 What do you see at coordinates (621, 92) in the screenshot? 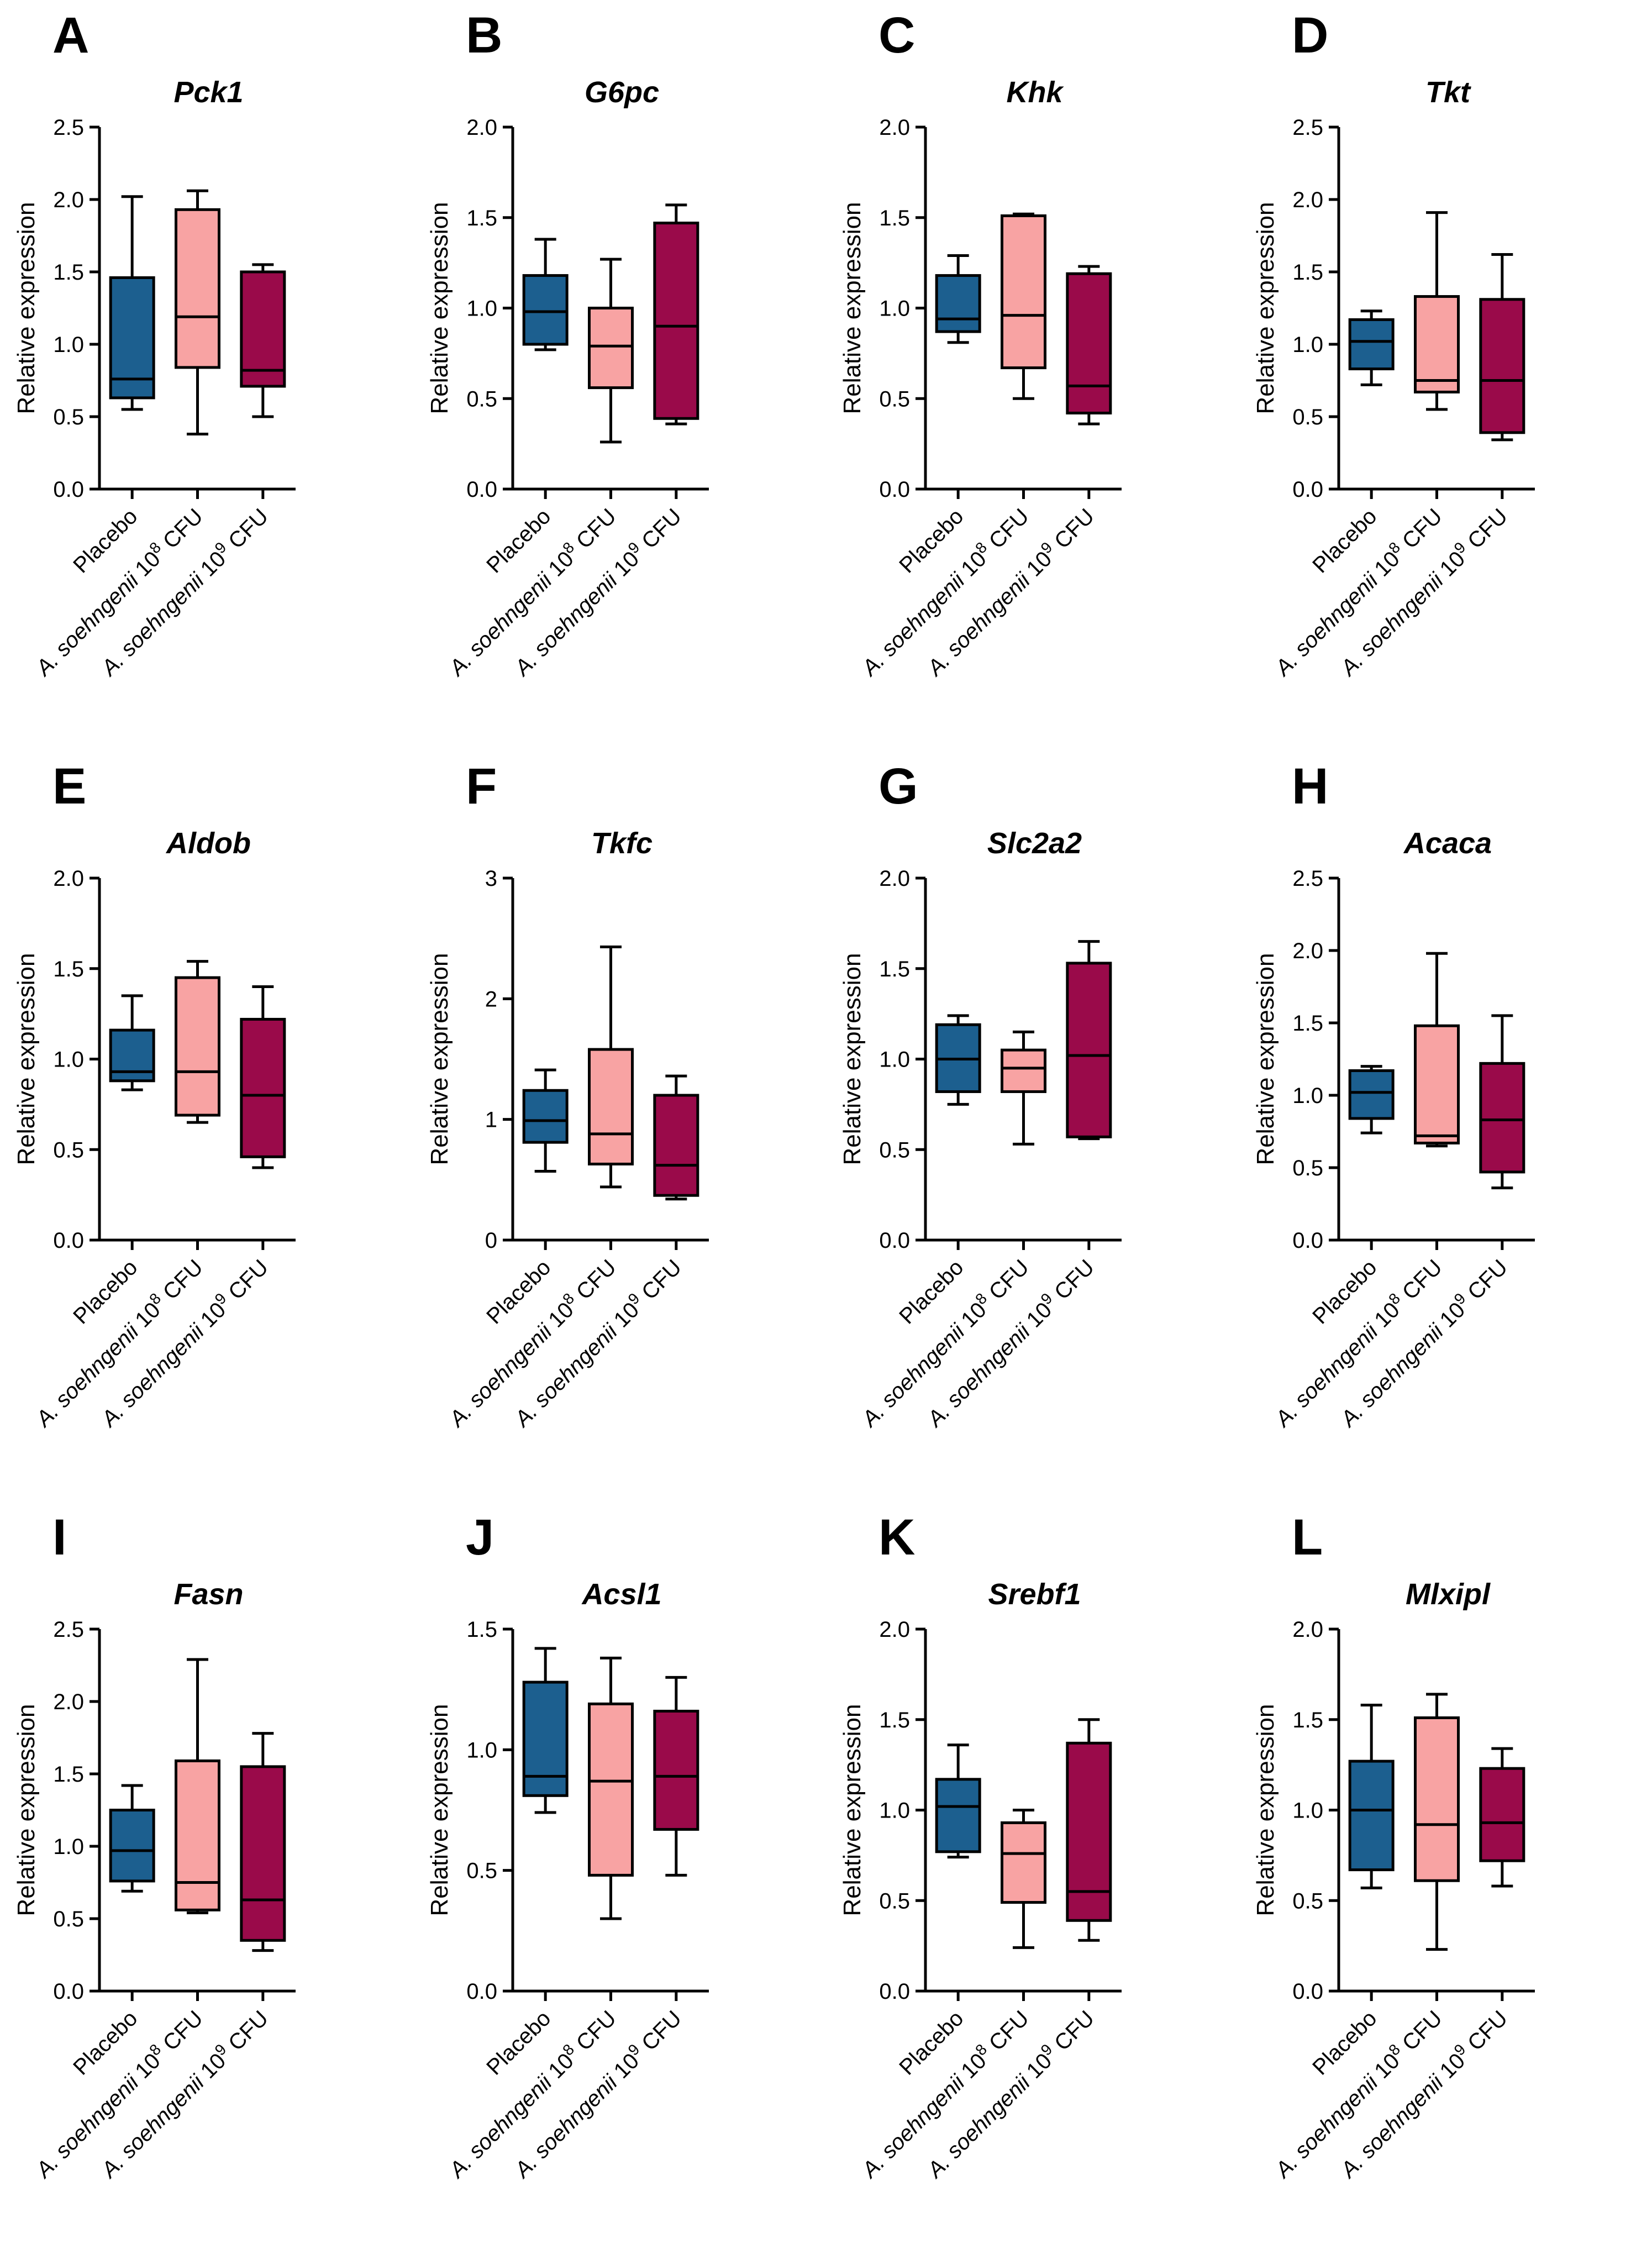
I see `gene-title: G6pc` at bounding box center [621, 92].